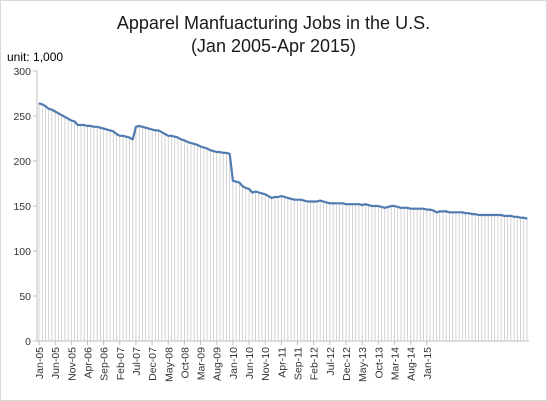 The image size is (547, 401). I want to click on x-tick-label: Jul-12, so click(331, 361).